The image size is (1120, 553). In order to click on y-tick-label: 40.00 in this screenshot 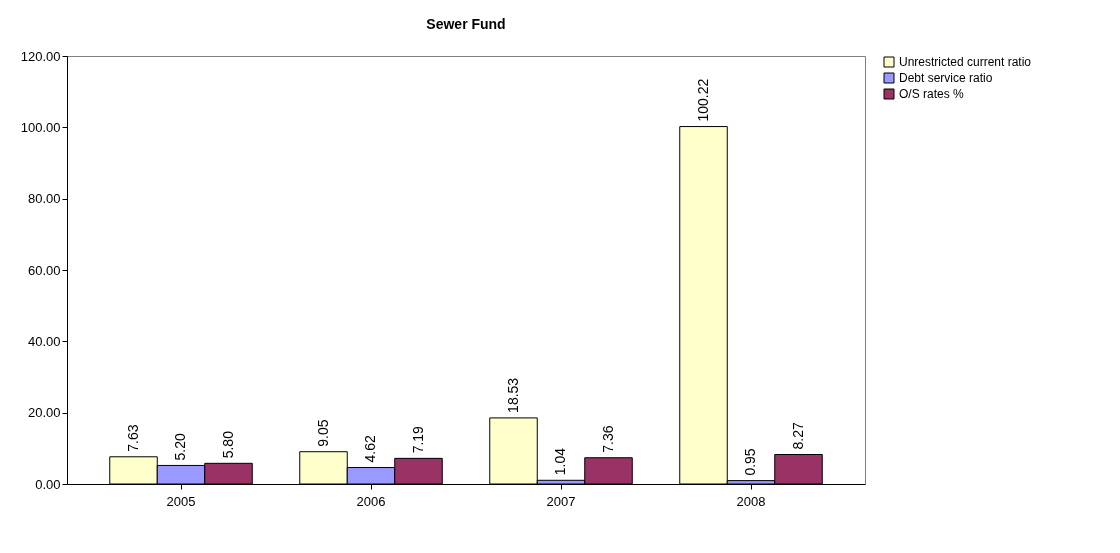, I will do `click(44, 341)`.